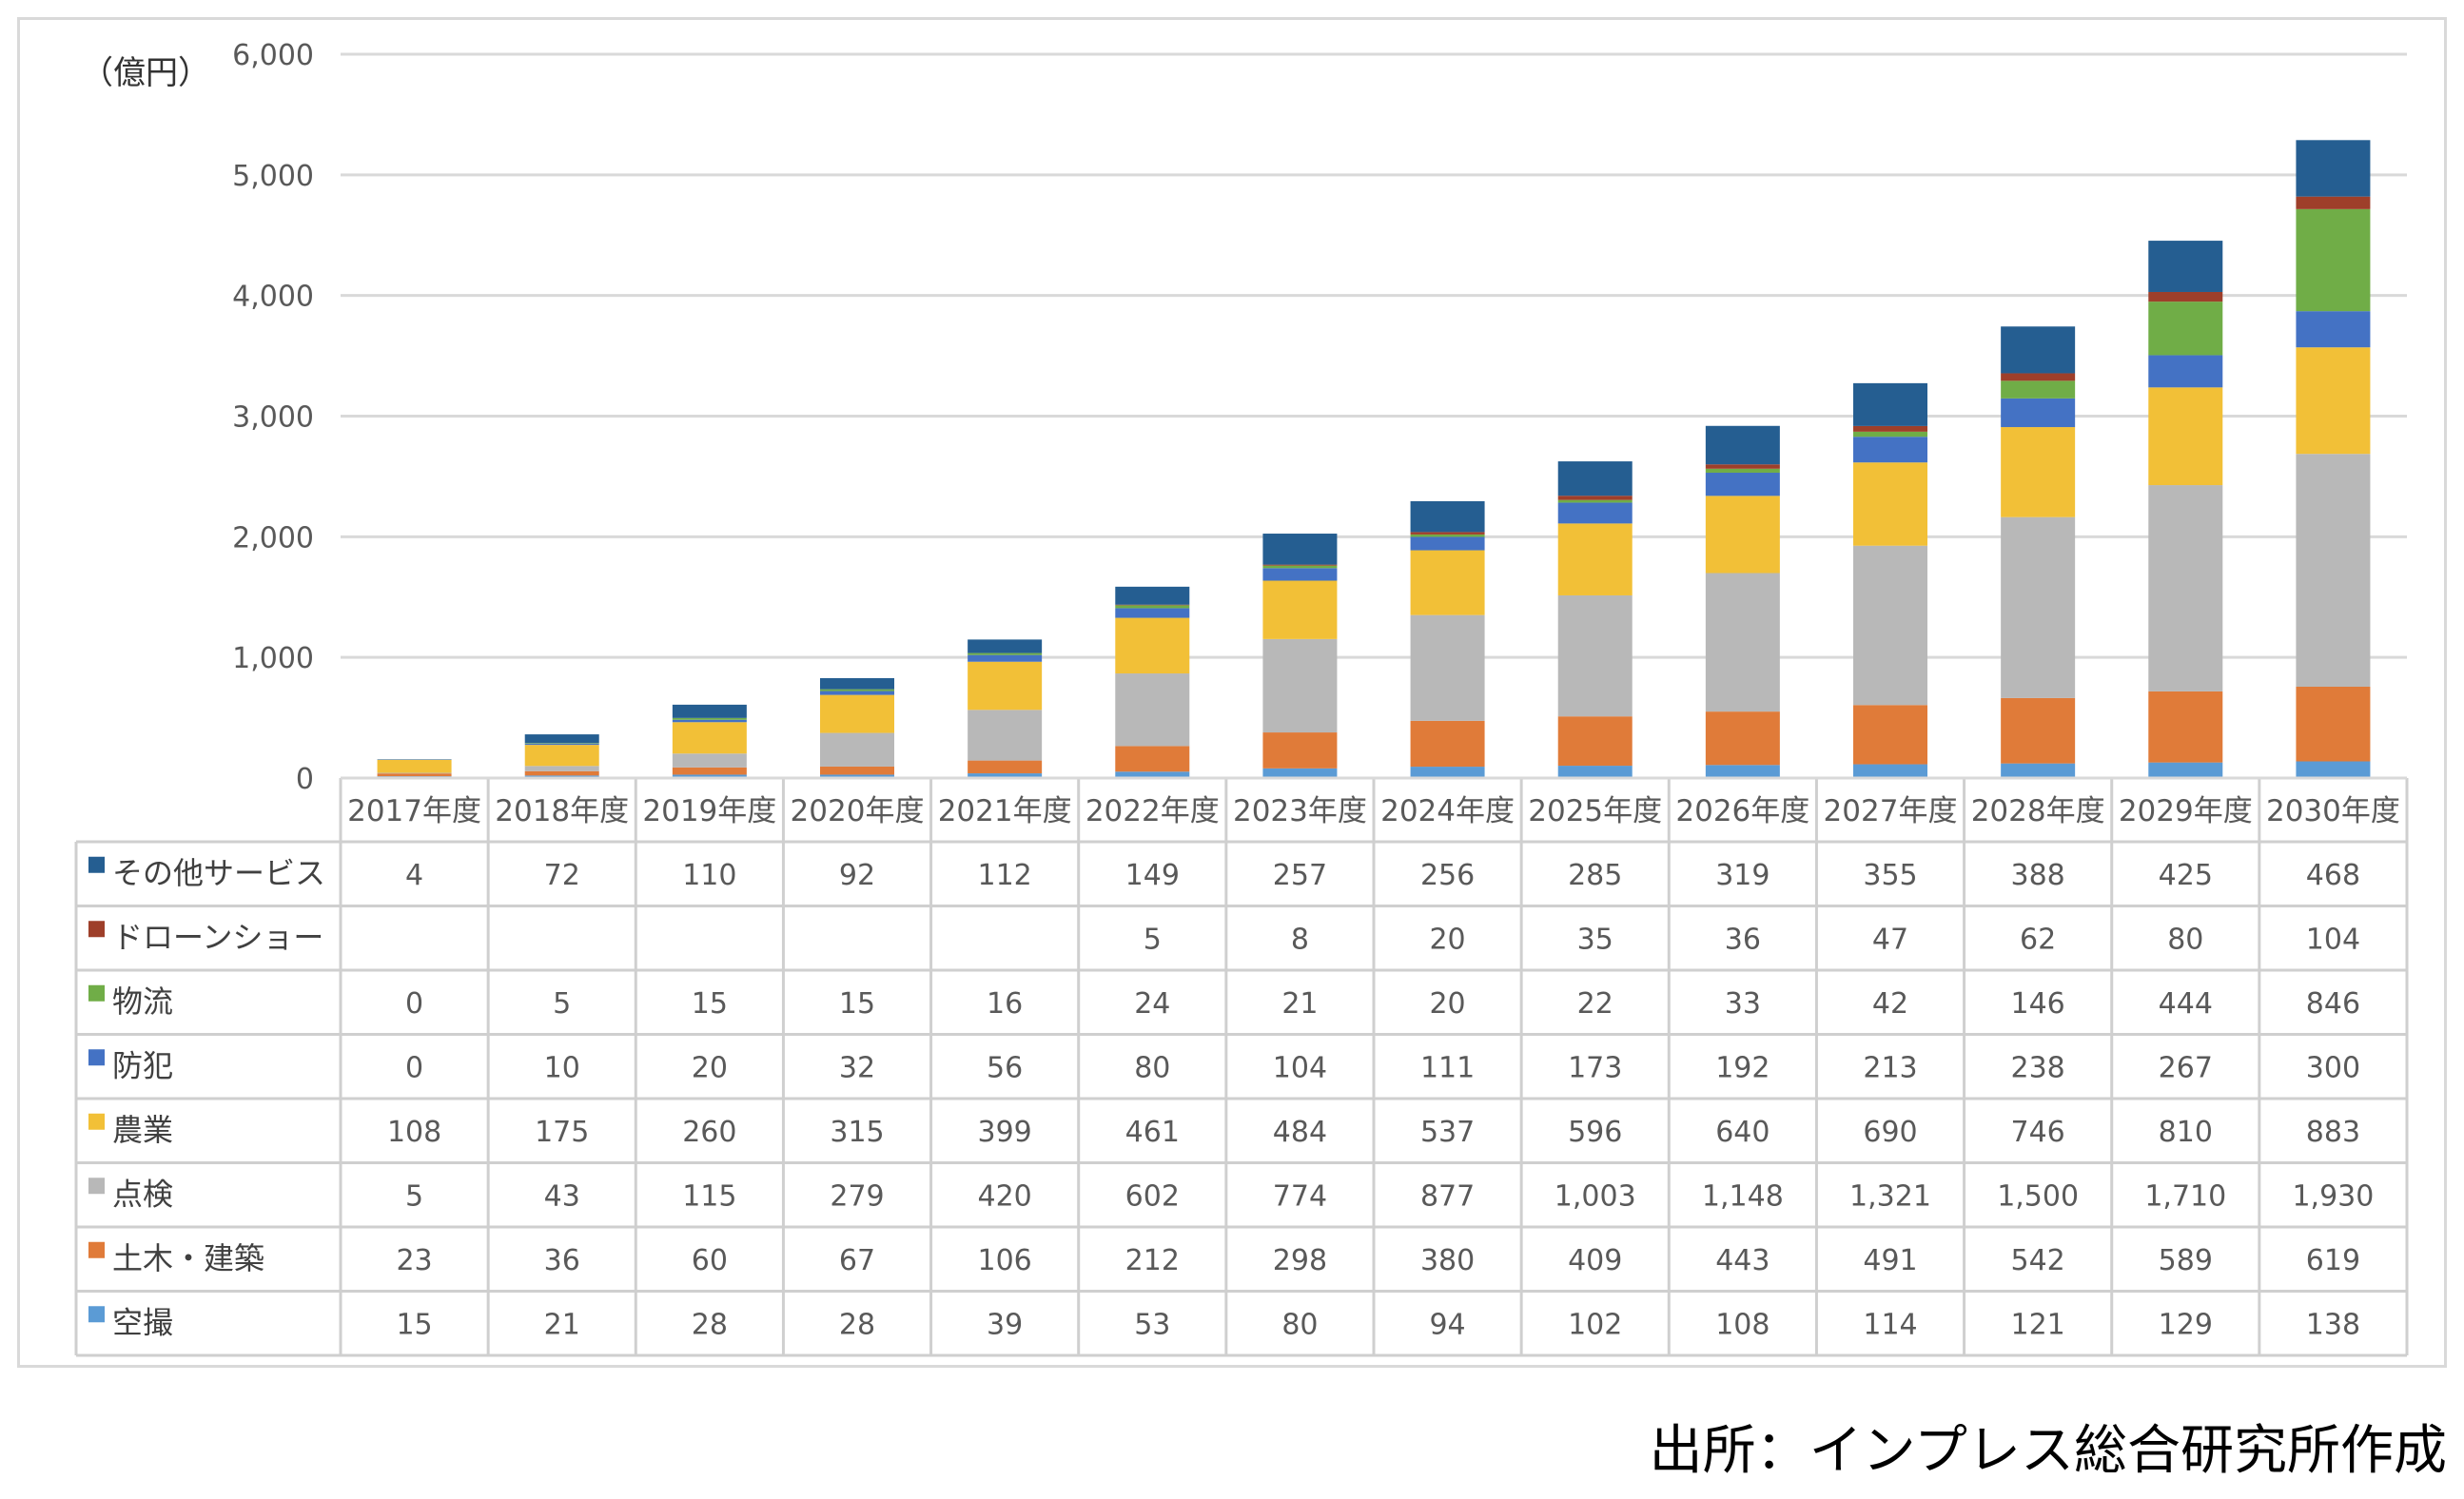 This screenshot has height=1499, width=2464. Describe the element at coordinates (1152, 1004) in the screenshot. I see `data-table-cell: 24` at that location.